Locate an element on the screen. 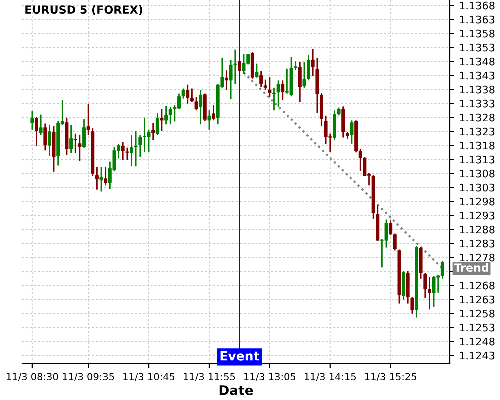 The width and height of the screenshot is (500, 400). x-tick-label: 11/3 09:35 is located at coordinates (88, 377).